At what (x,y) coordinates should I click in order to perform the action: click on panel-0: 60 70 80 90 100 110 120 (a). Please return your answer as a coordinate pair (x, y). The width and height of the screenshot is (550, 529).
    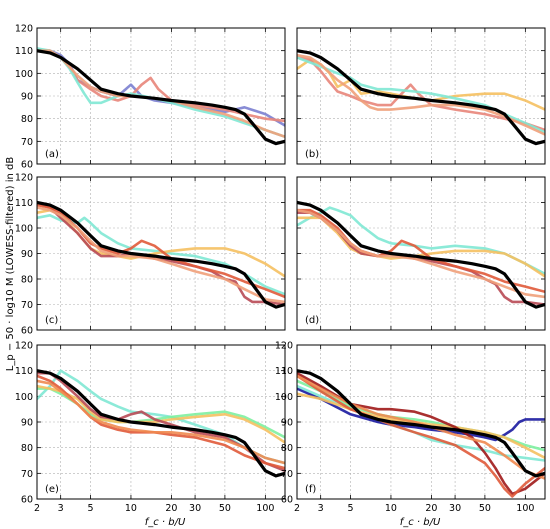
    Looking at the image, I should click on (150, 97).